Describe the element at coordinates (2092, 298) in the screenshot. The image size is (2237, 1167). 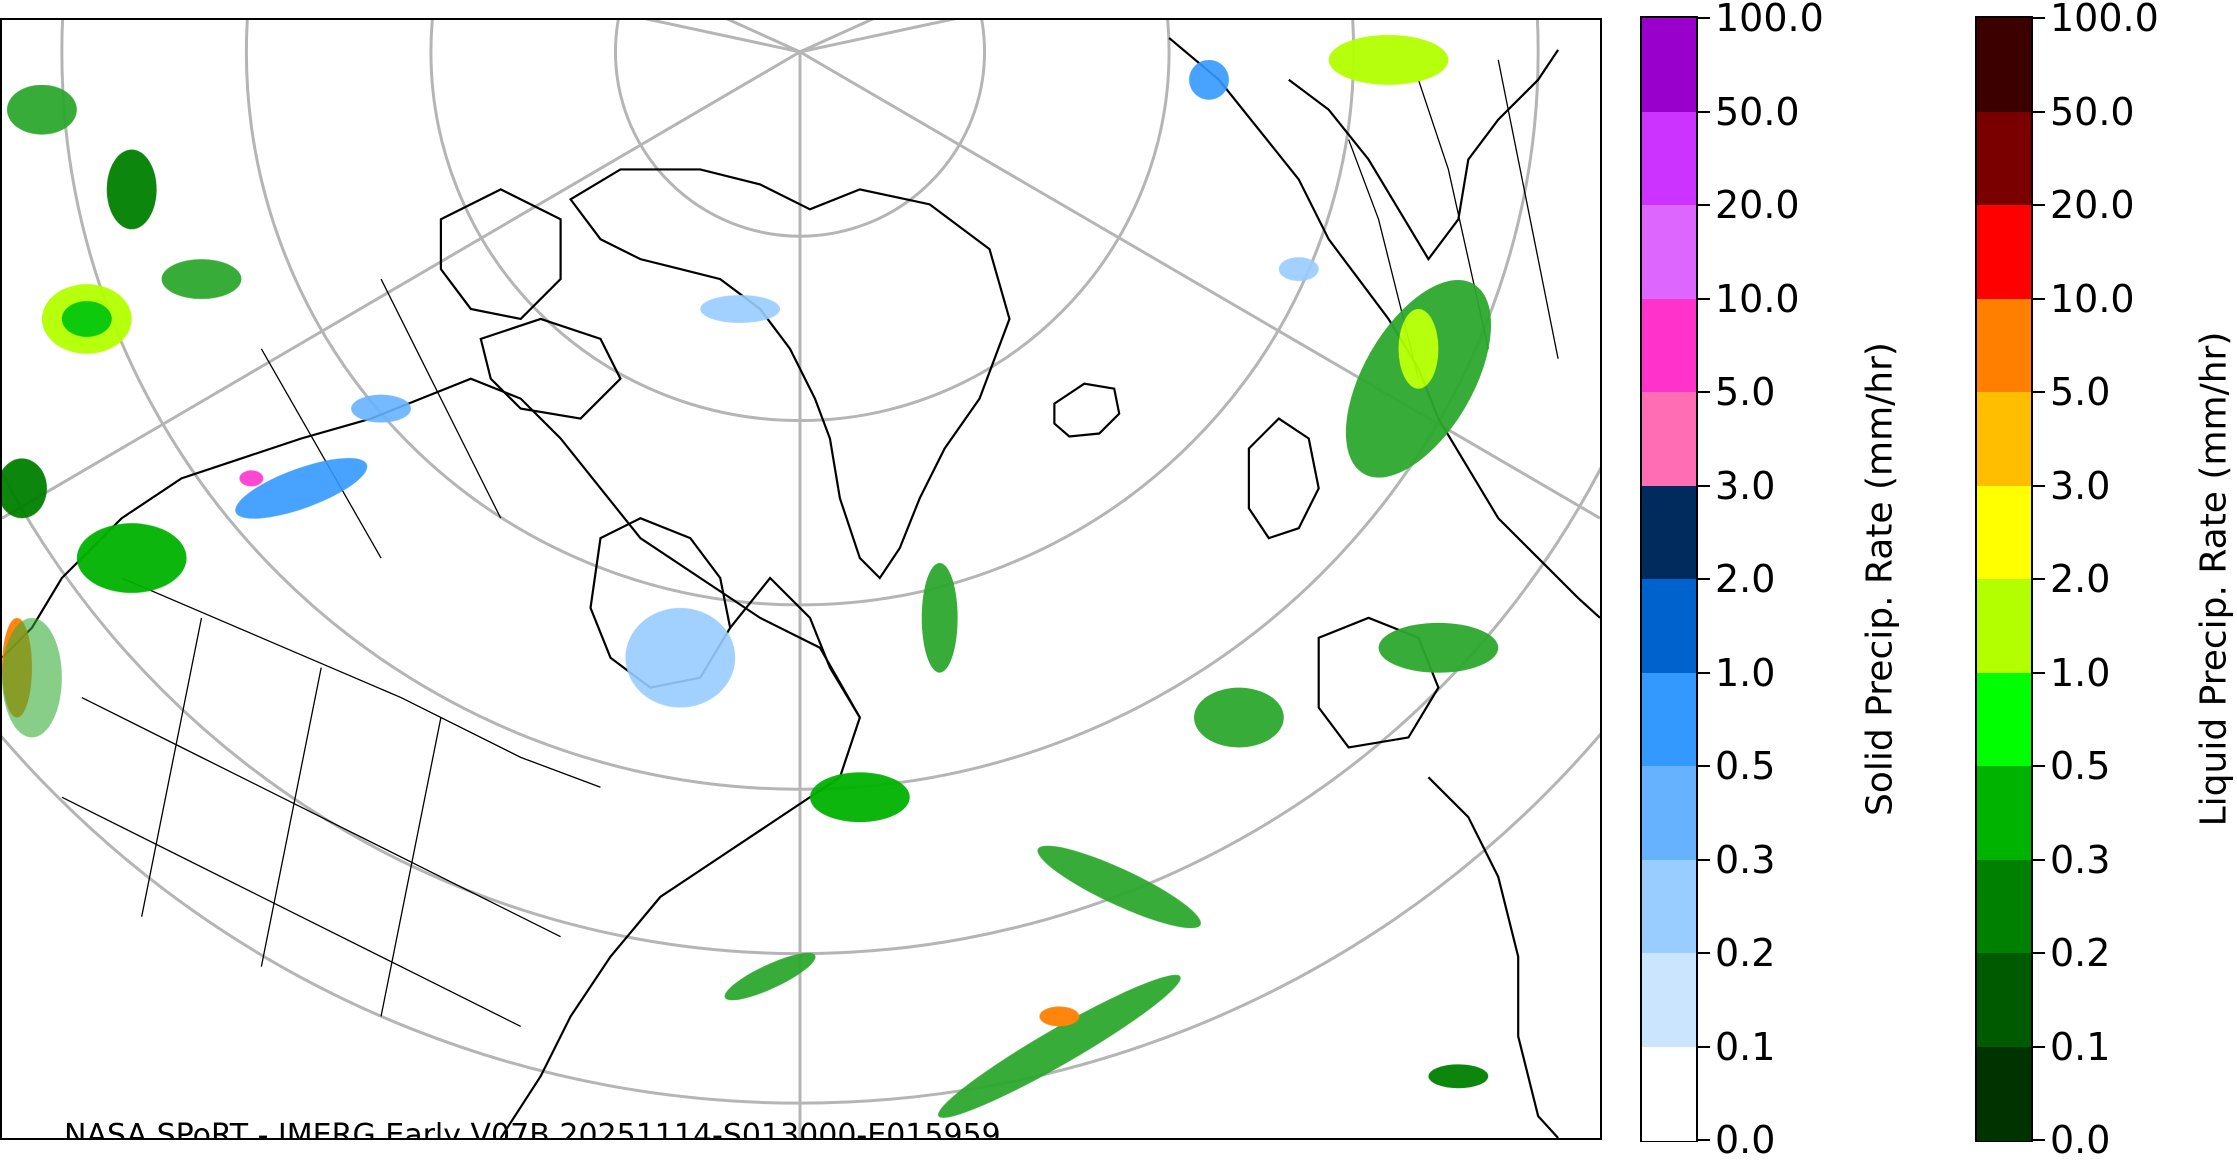
I see `colorbar-tick-label: 10.0` at that location.